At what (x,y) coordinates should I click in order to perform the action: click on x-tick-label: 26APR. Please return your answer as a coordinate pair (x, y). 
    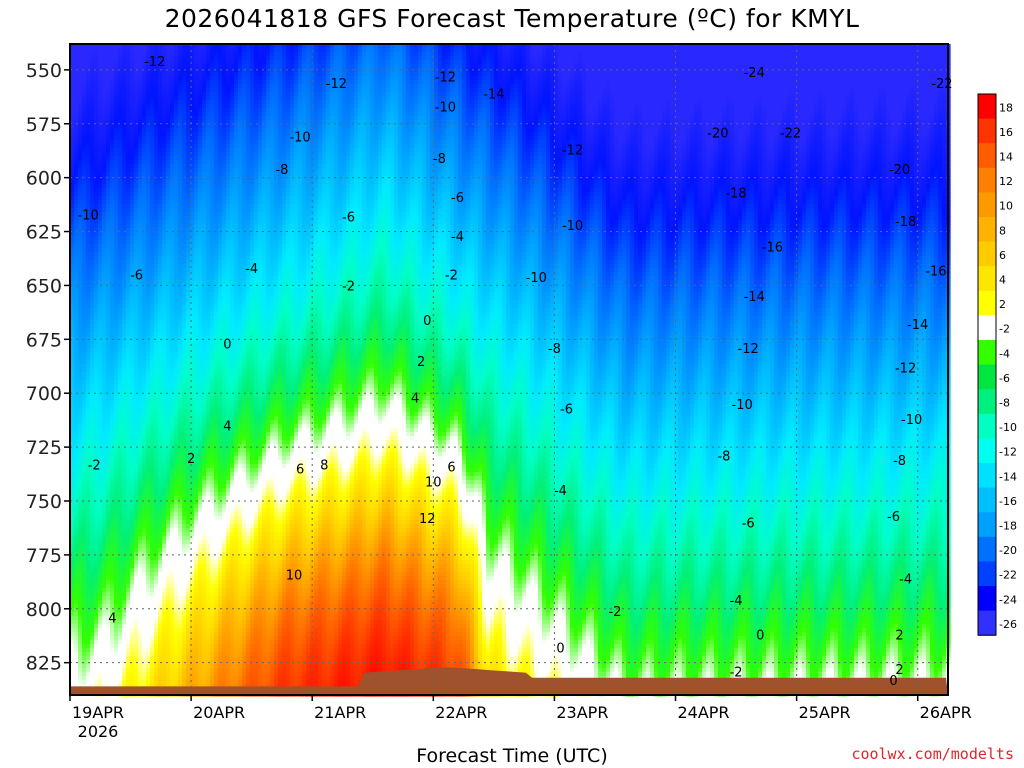
    Looking at the image, I should click on (946, 712).